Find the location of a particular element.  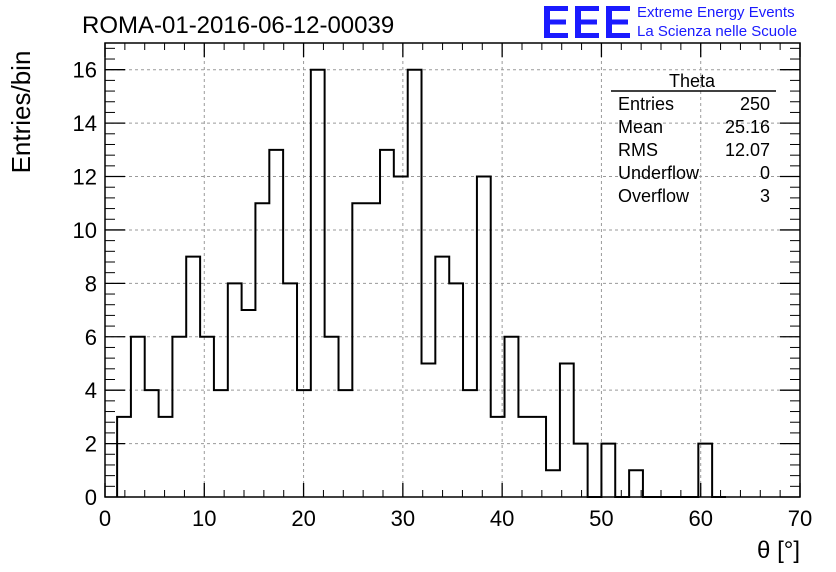

y-tick-label: 6 is located at coordinates (91, 337).